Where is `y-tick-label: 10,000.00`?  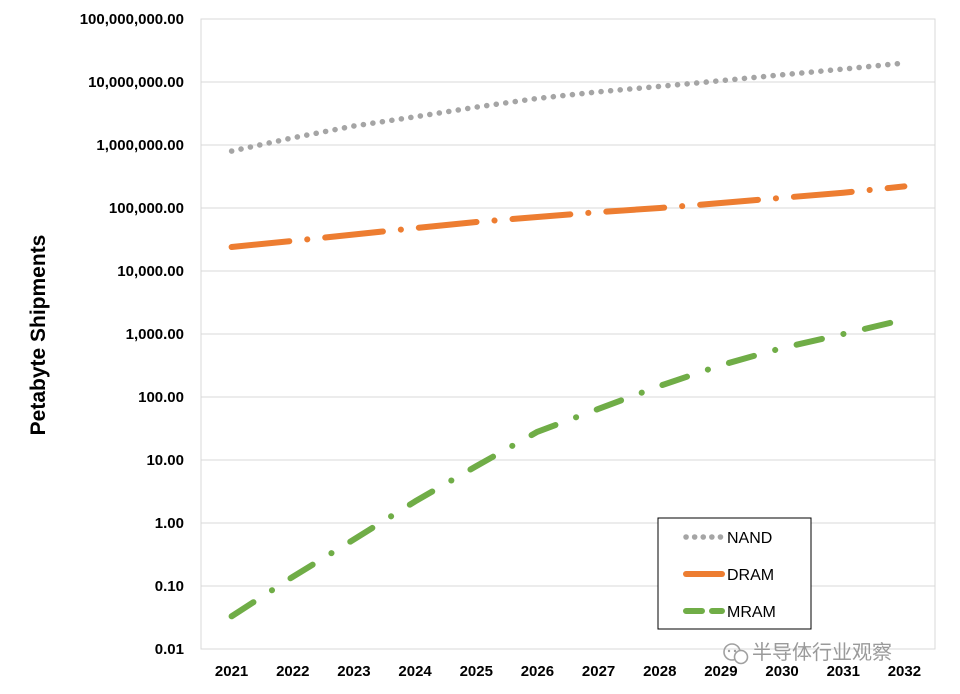
y-tick-label: 10,000.00 is located at coordinates (150, 271).